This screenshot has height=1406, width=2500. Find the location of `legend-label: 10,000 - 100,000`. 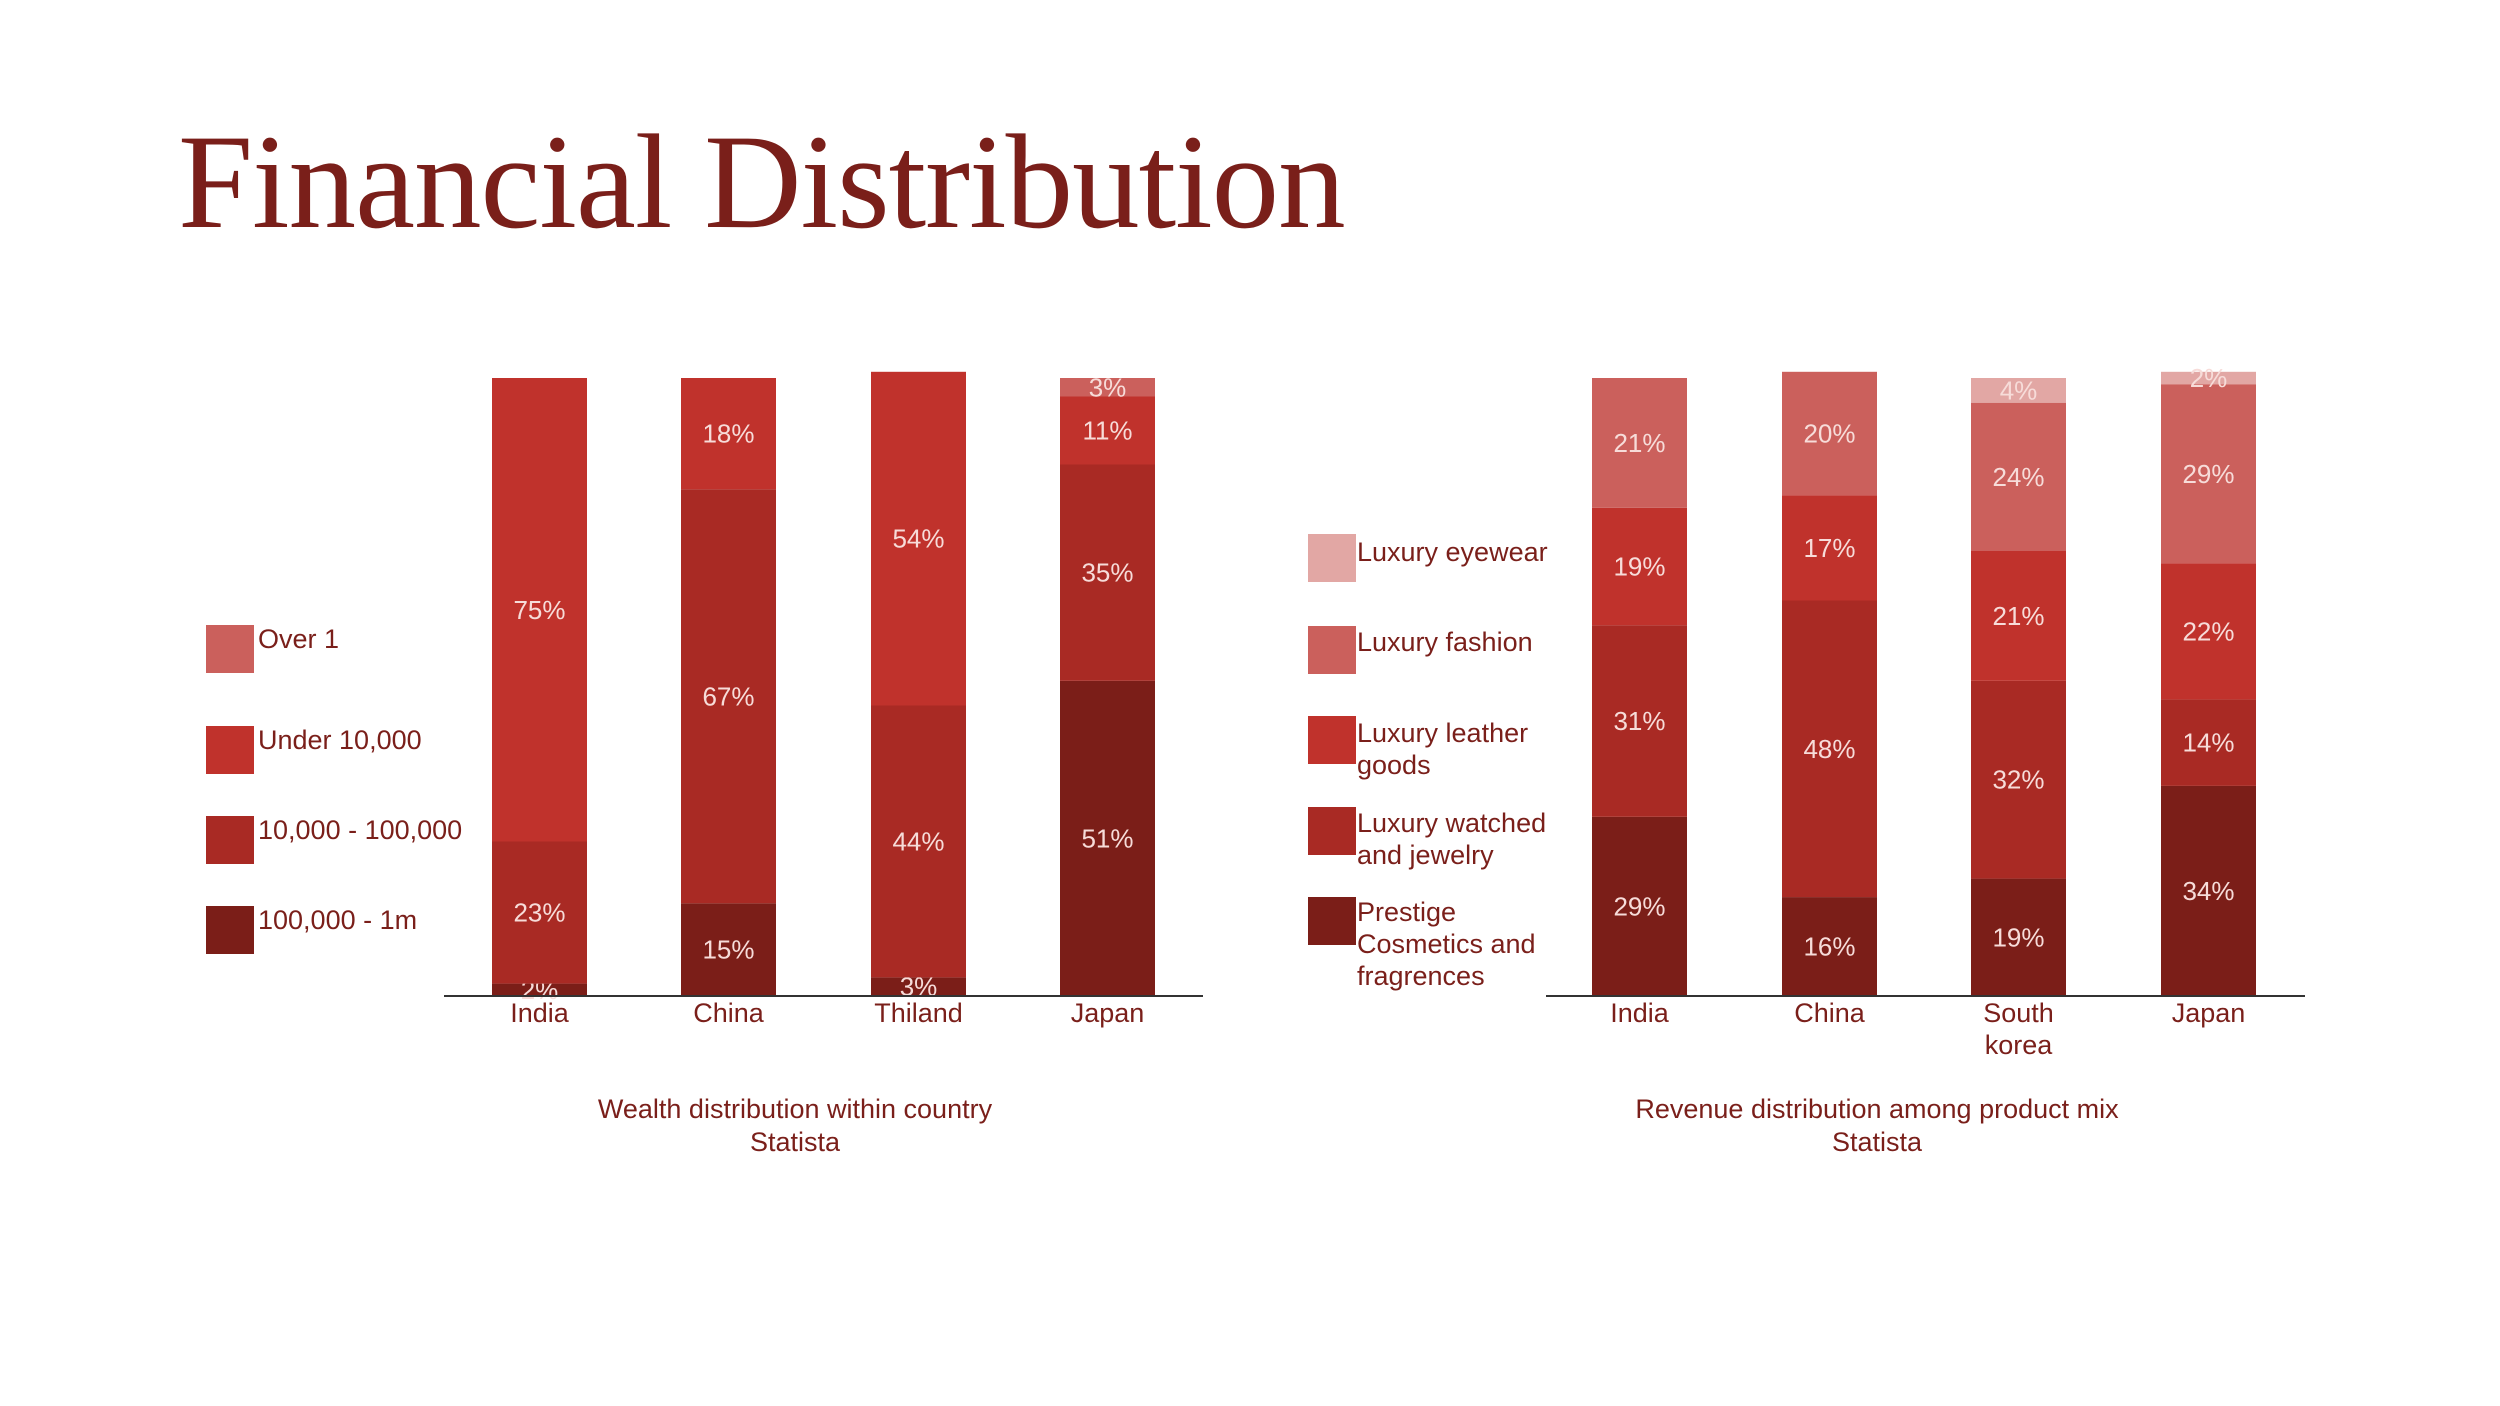

legend-label: 10,000 - 100,000 is located at coordinates (360, 830).